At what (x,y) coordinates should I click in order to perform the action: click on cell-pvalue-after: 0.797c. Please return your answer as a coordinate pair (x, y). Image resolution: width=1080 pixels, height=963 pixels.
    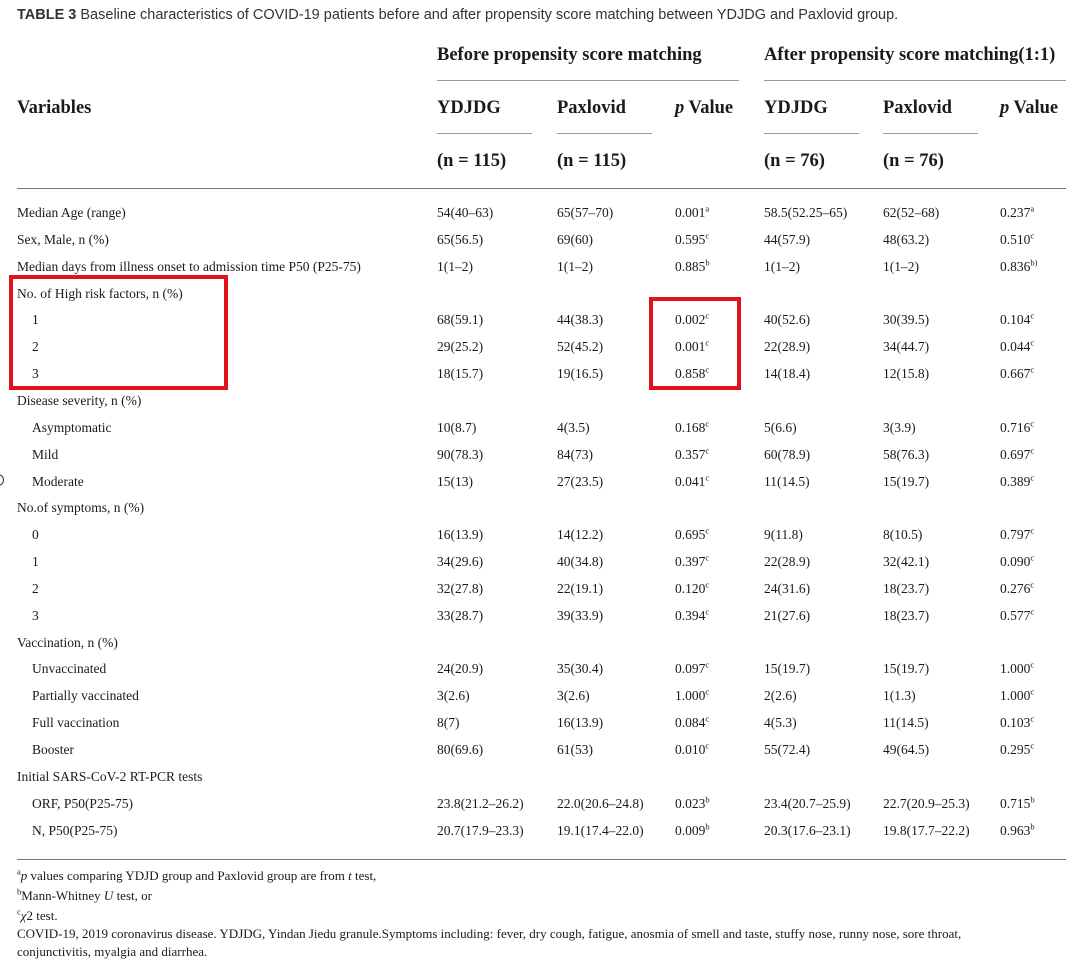
    Looking at the image, I should click on (1017, 533).